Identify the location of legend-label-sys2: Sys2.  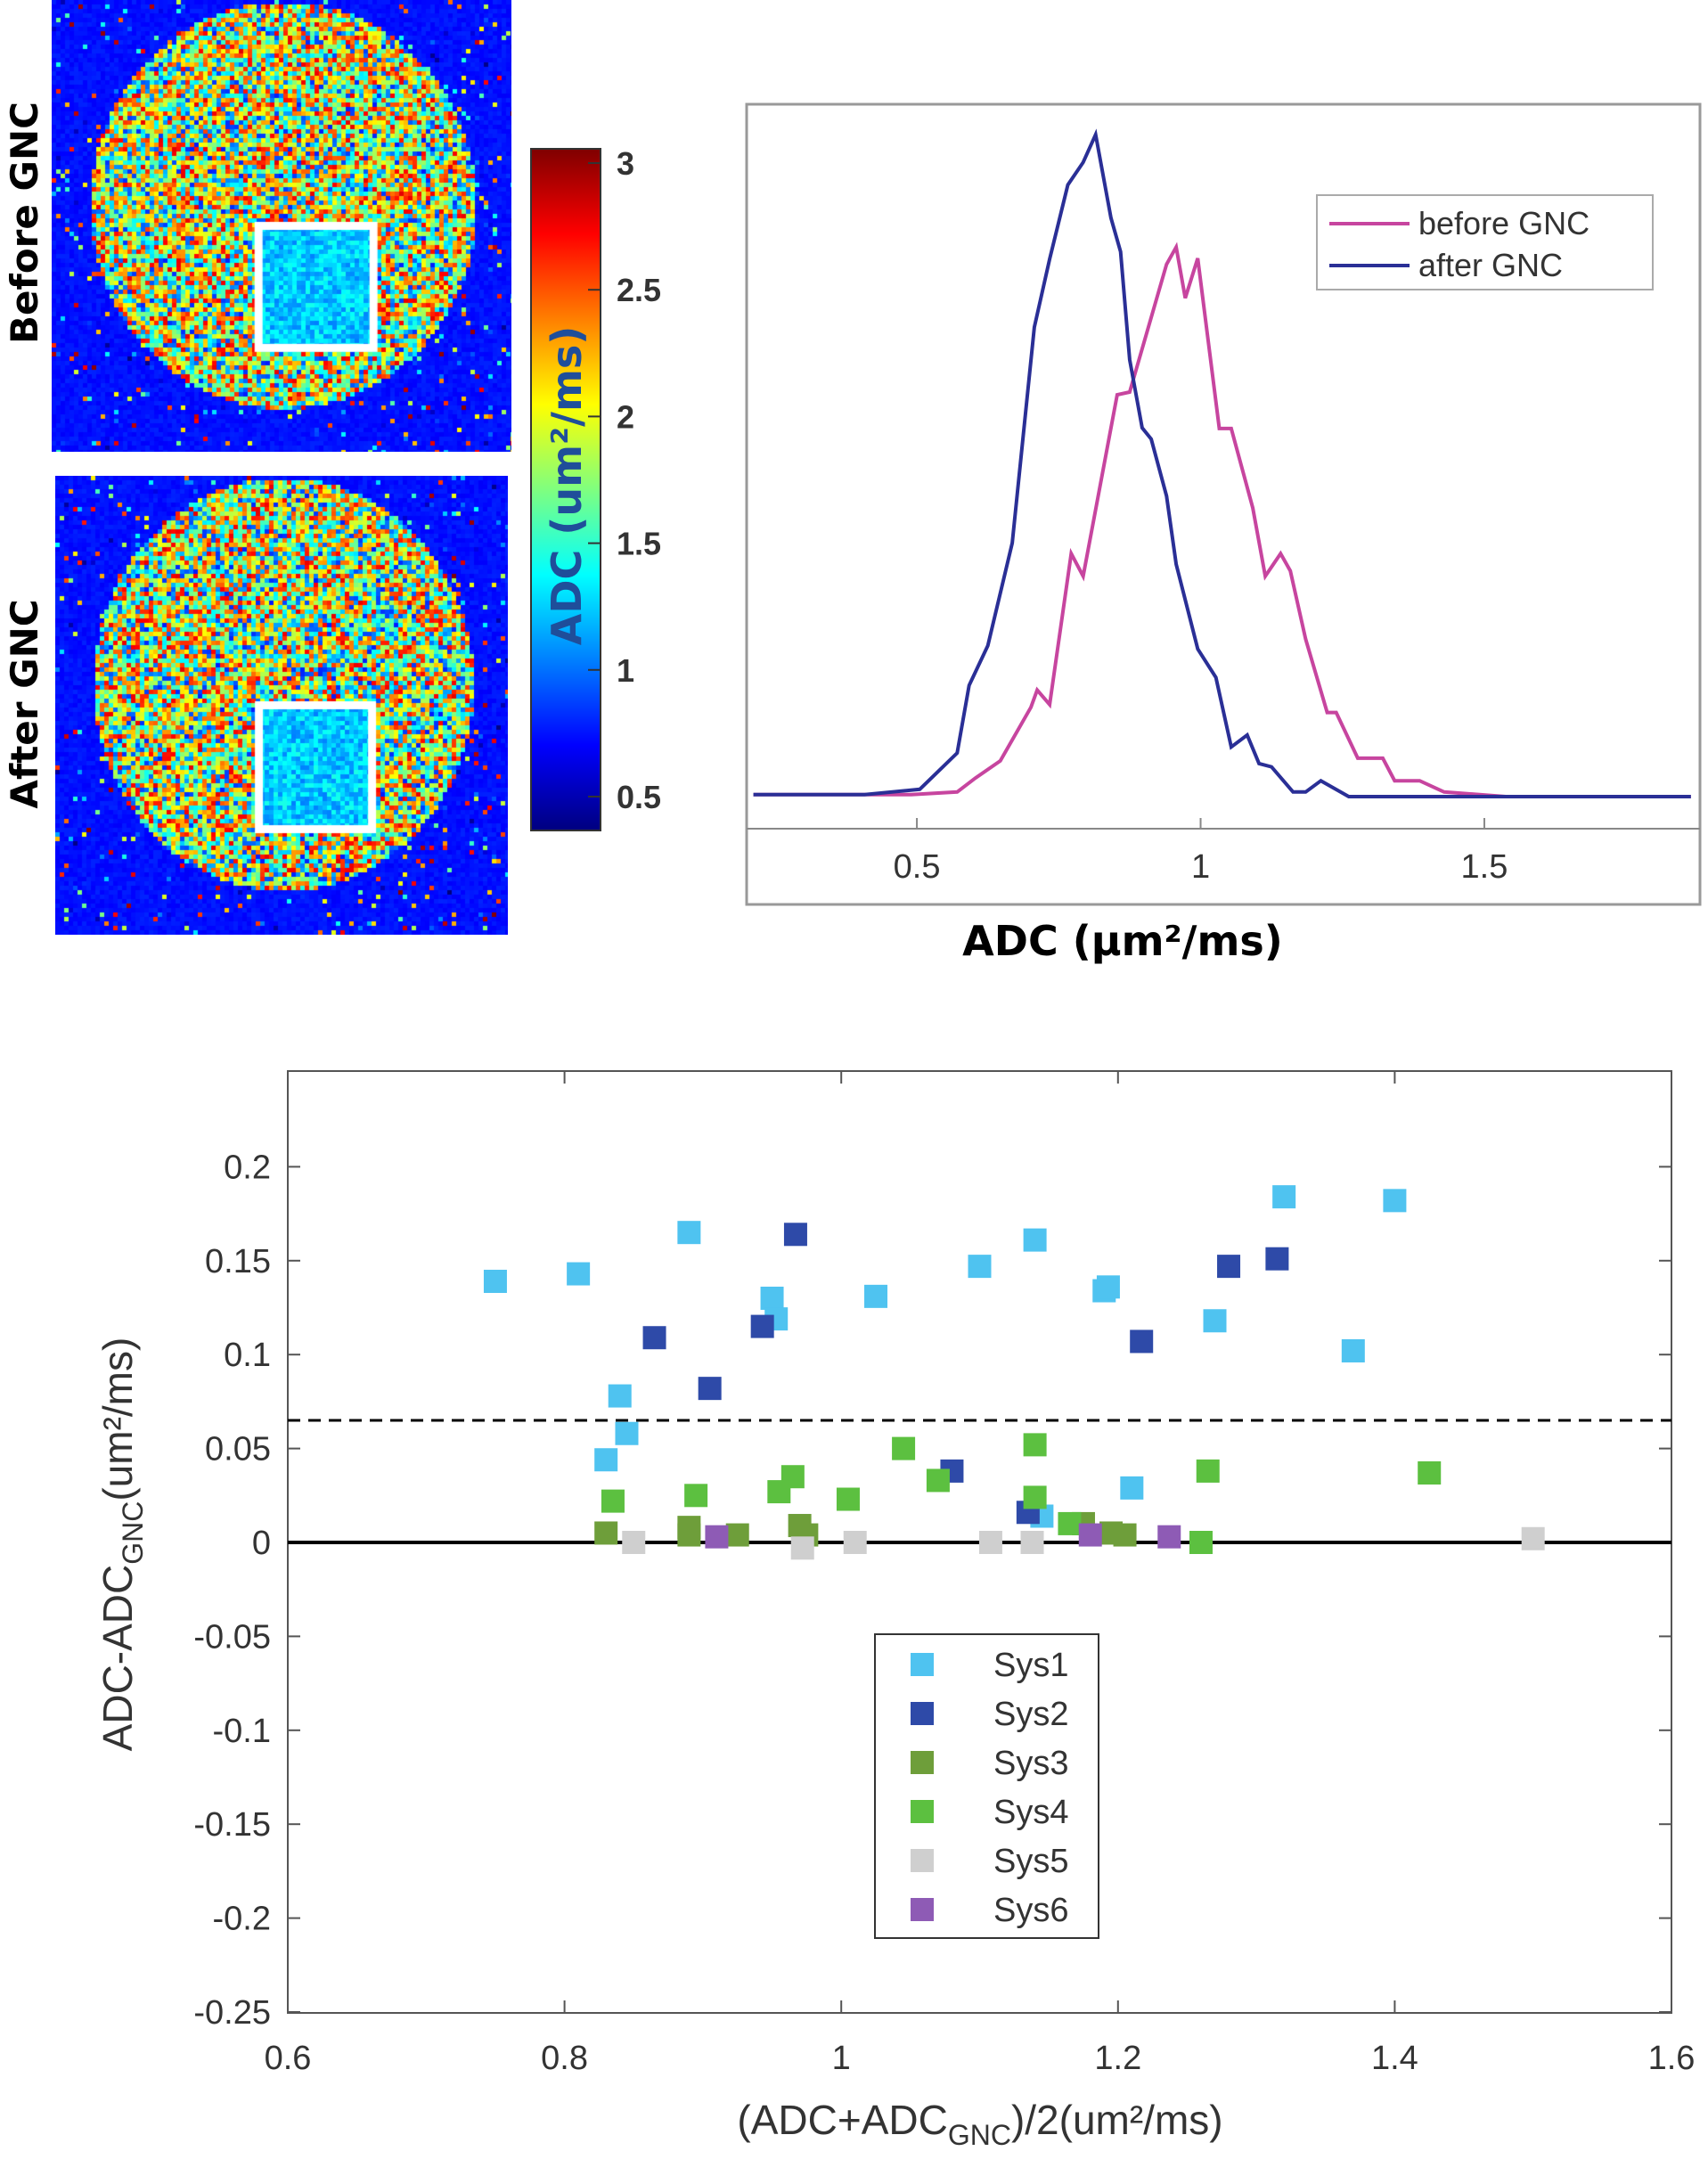
(1030, 1715).